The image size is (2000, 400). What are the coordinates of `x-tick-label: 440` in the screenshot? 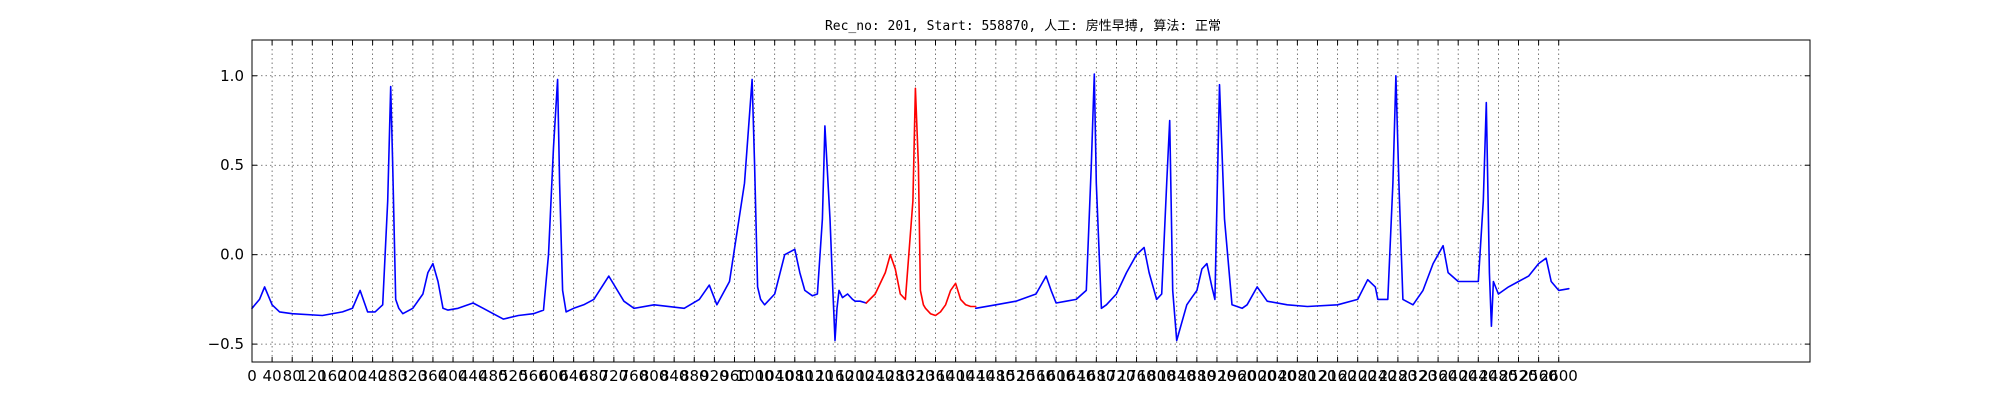 It's located at (473, 376).